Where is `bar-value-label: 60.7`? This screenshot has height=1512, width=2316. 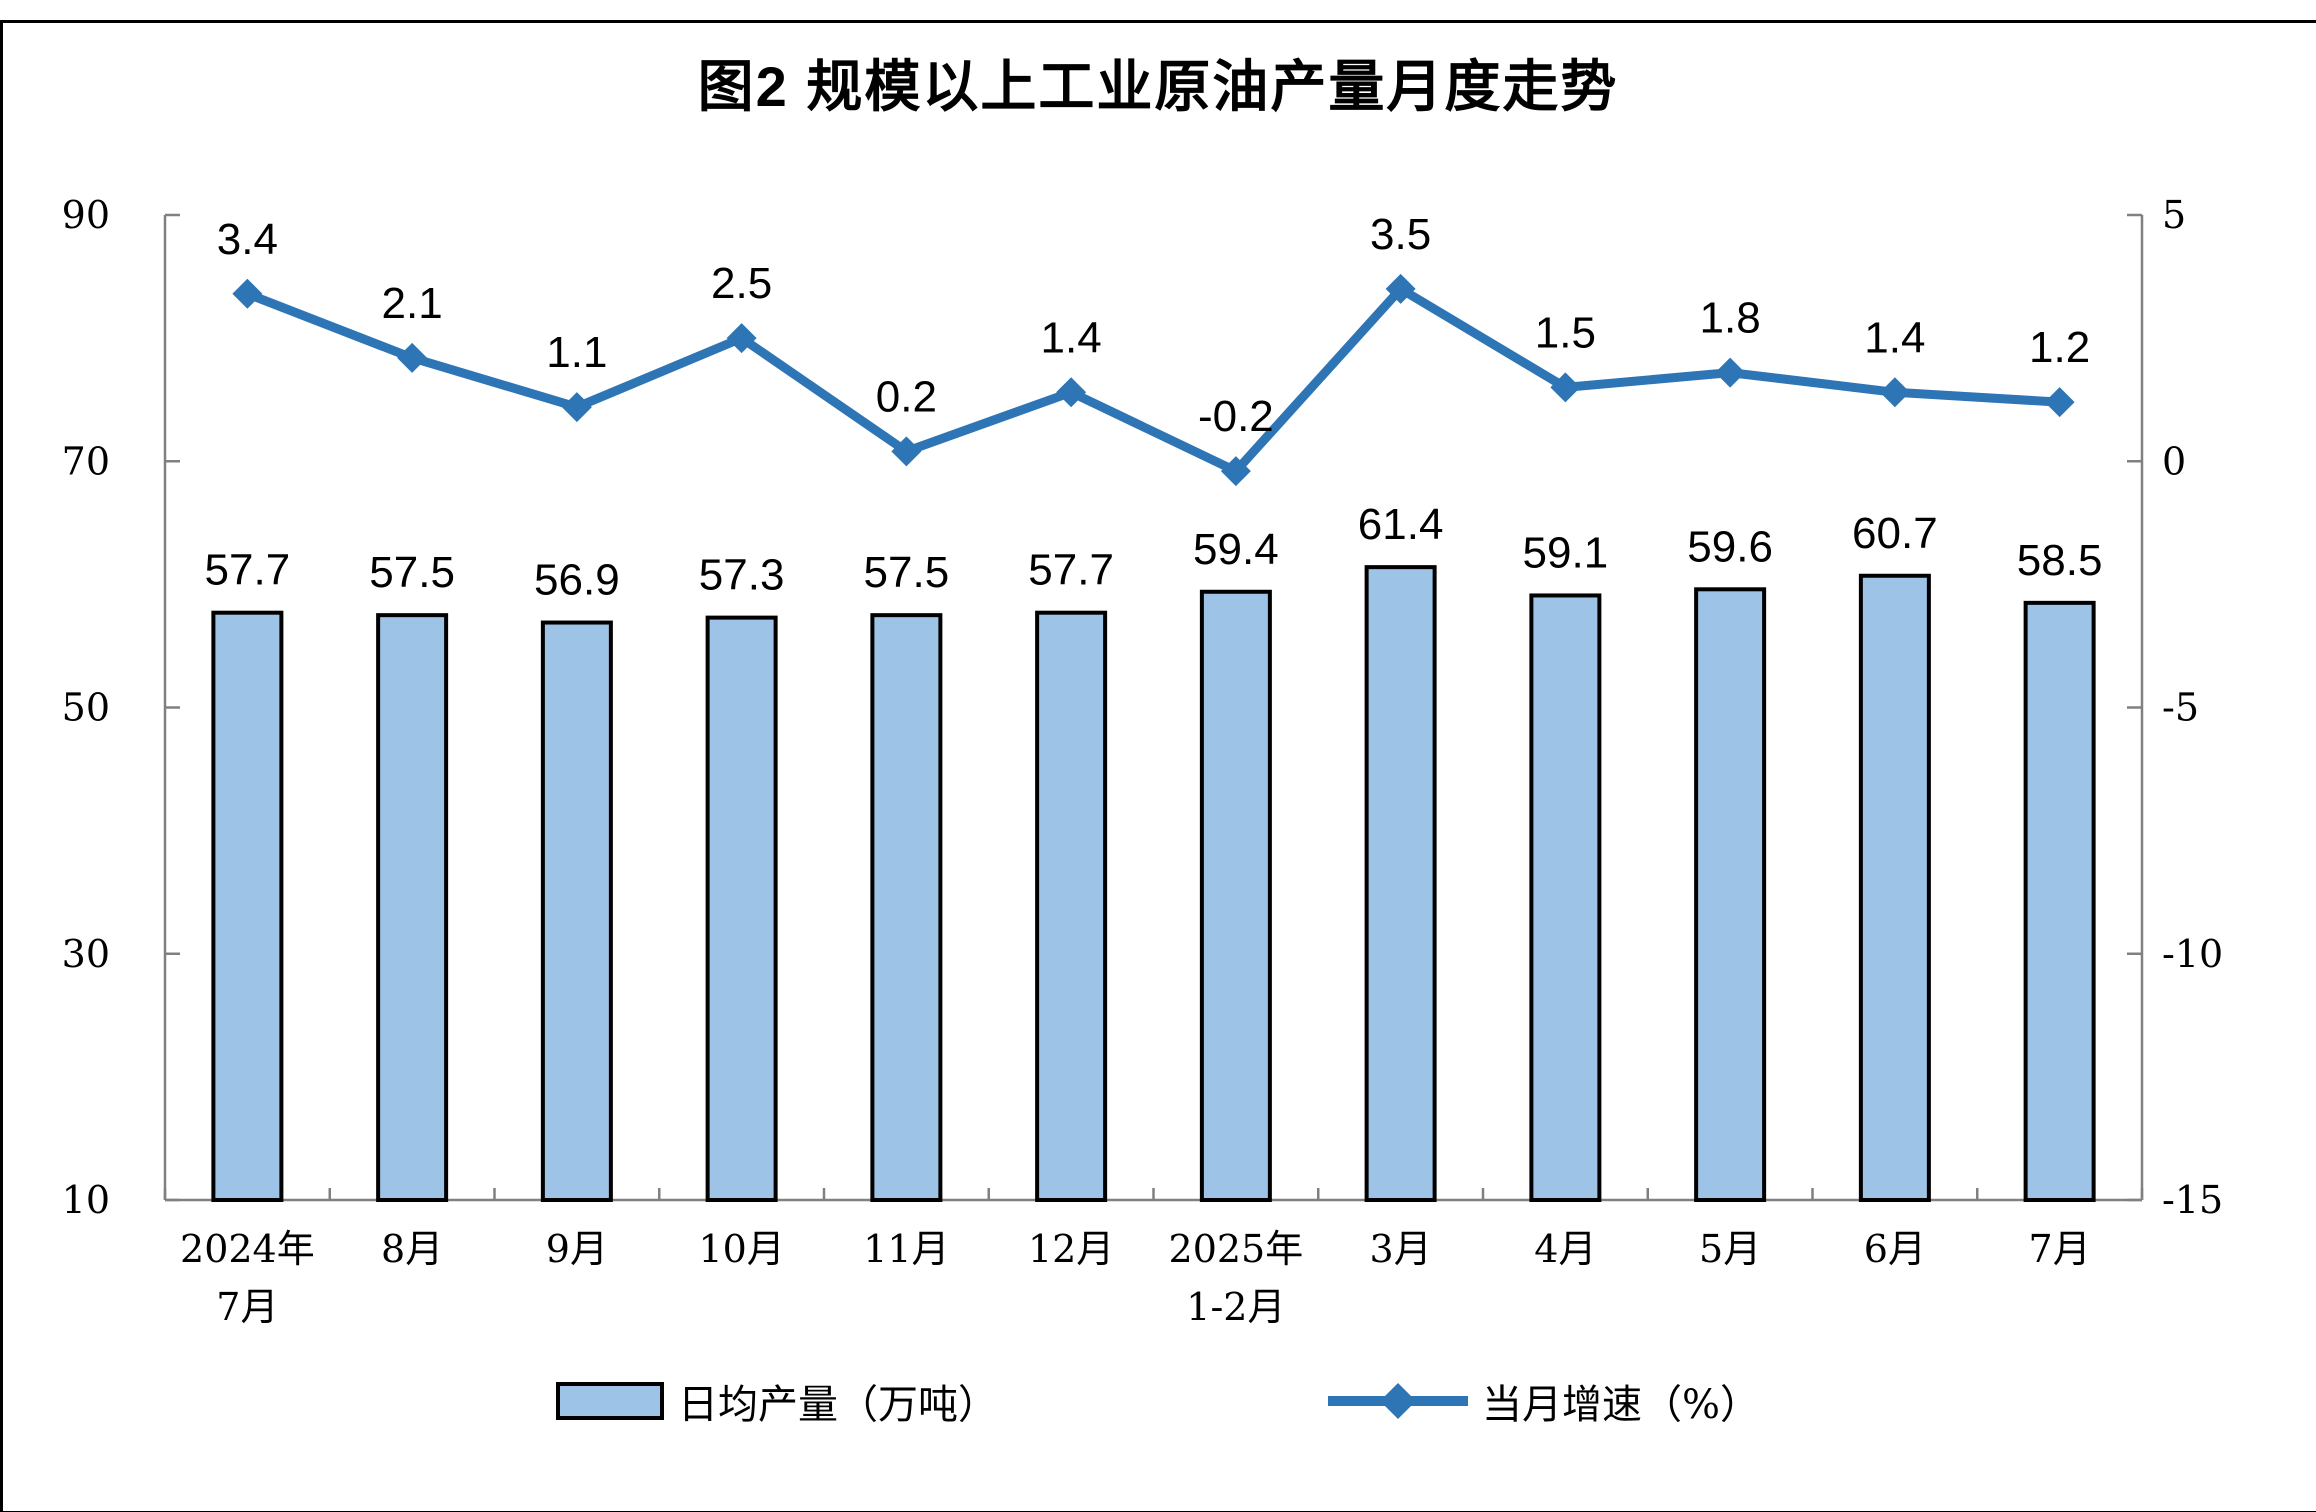
bar-value-label: 60.7 is located at coordinates (1895, 533).